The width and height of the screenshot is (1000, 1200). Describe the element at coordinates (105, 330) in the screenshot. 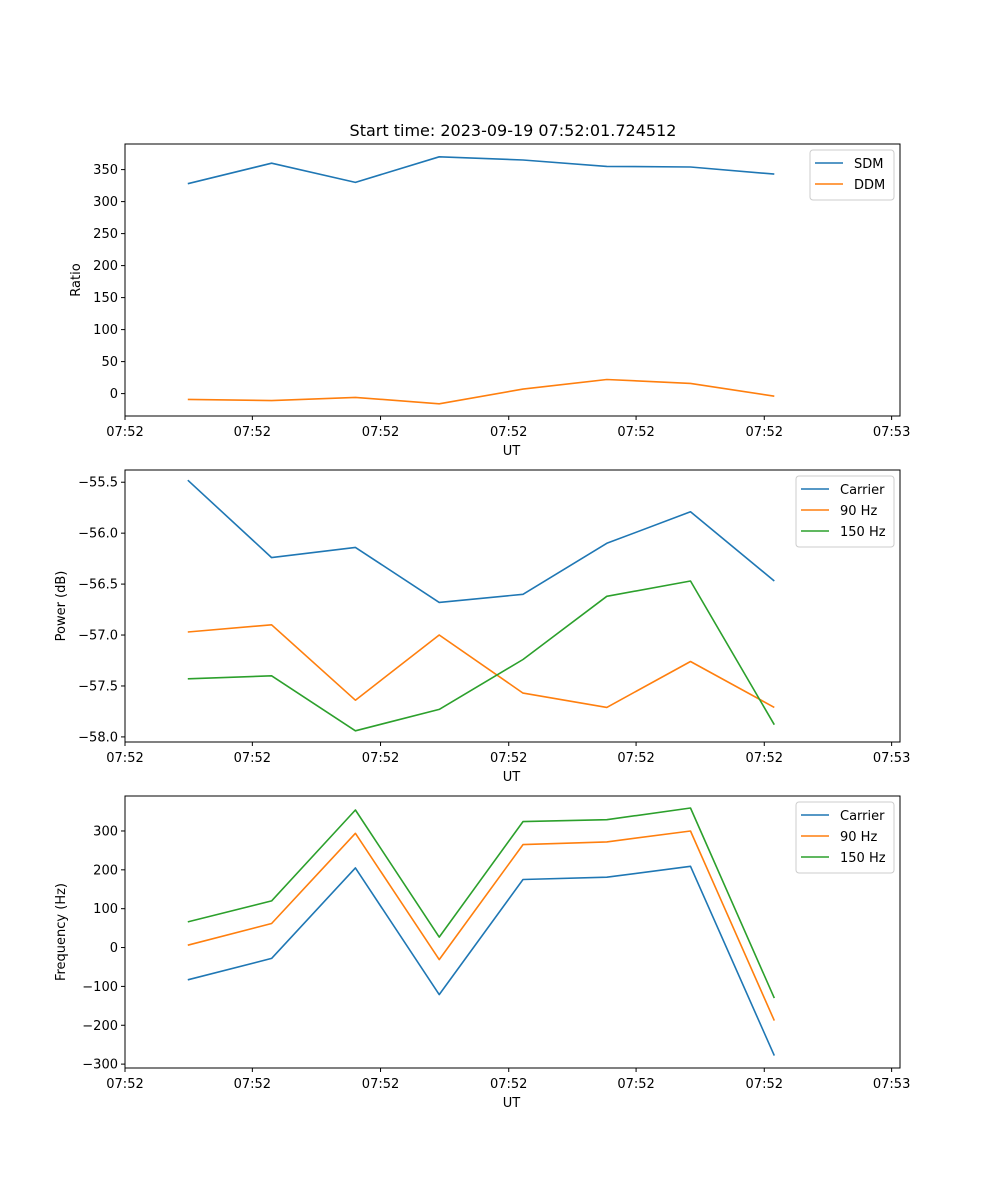

I see `ratio-y-tick-label: 100` at that location.